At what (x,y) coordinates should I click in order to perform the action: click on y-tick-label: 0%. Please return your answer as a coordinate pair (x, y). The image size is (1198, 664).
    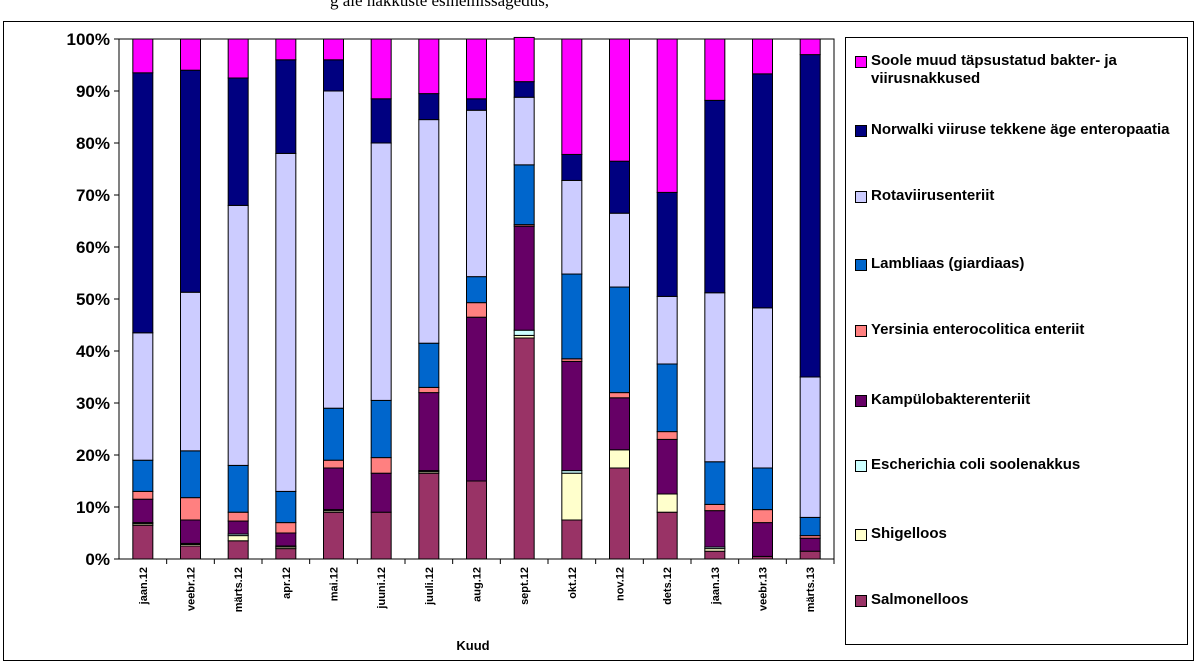
    Looking at the image, I should click on (97, 559).